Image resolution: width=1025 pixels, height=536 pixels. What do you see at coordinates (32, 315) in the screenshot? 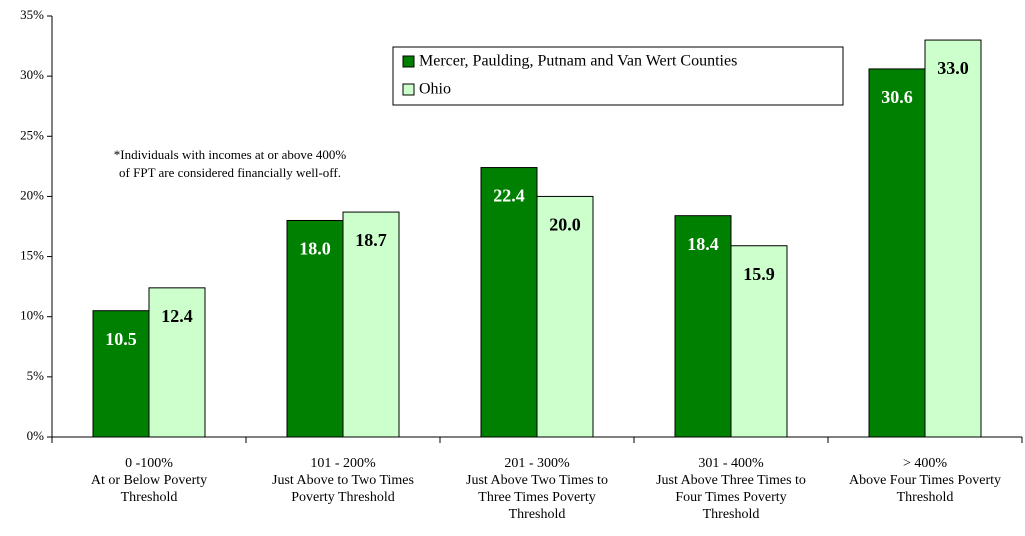
I see `y-tick-label: 10%` at bounding box center [32, 315].